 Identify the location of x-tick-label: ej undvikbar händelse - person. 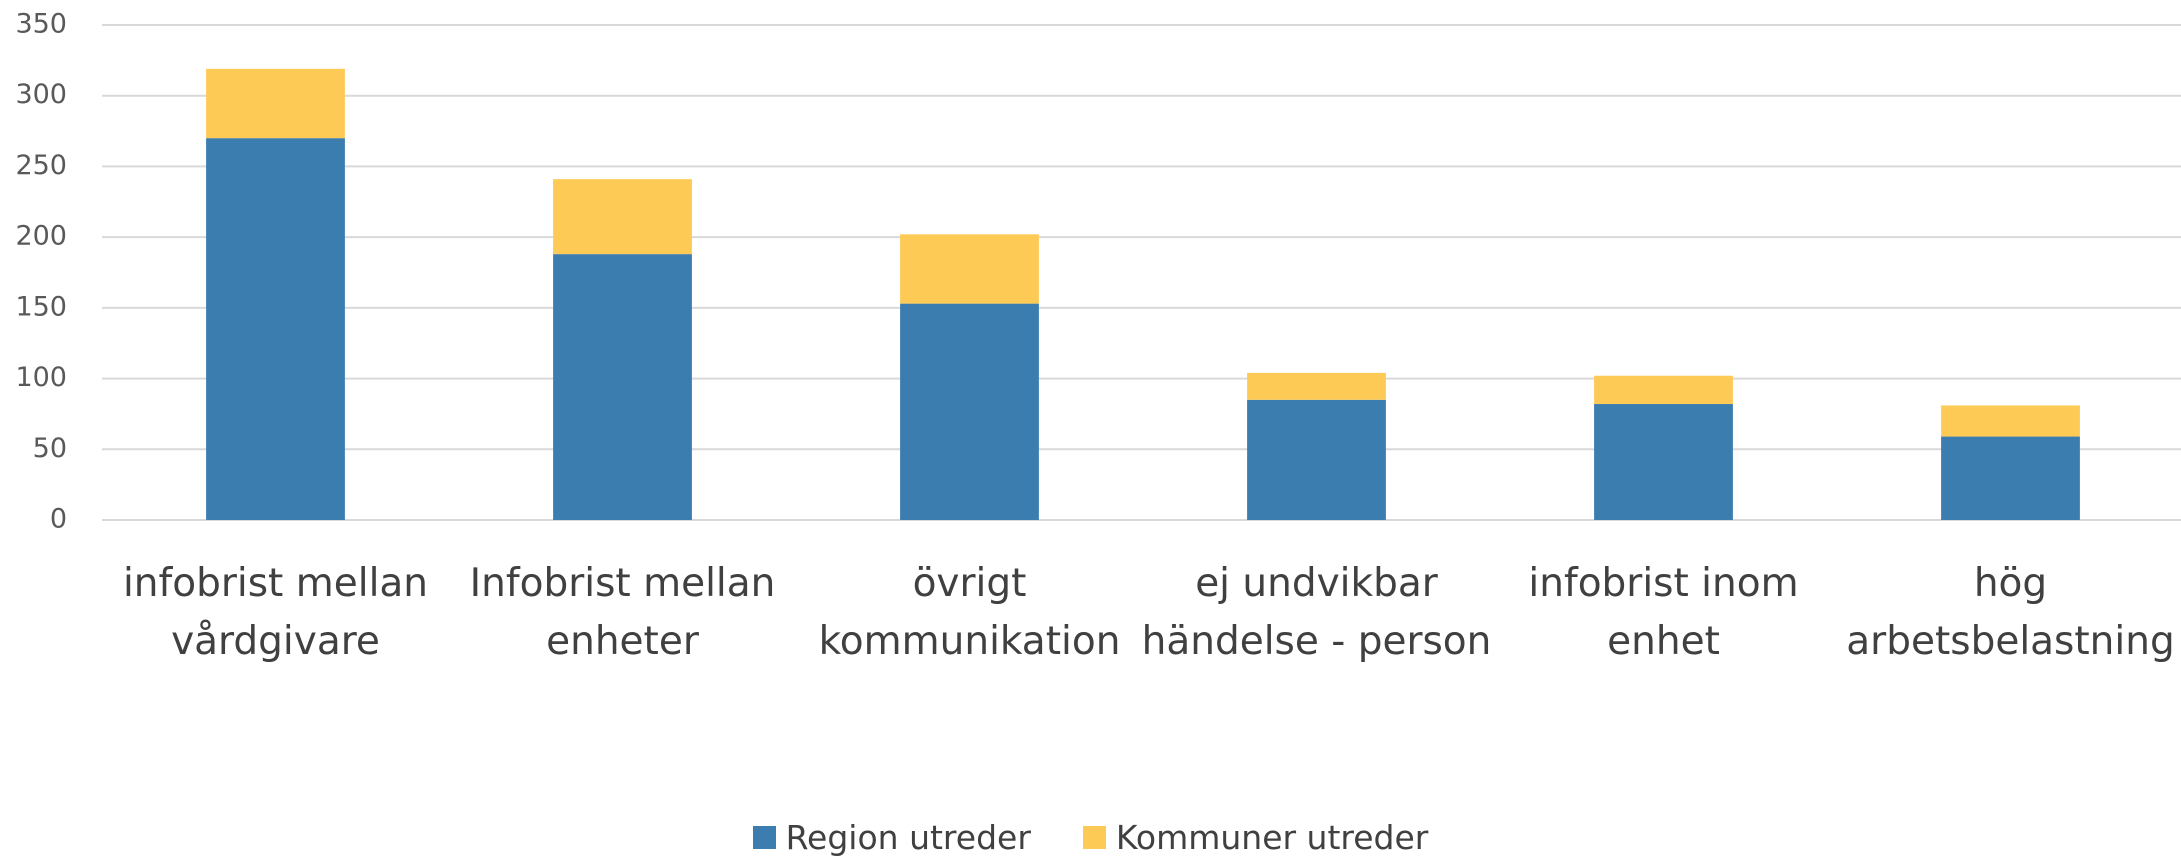
(1316, 612).